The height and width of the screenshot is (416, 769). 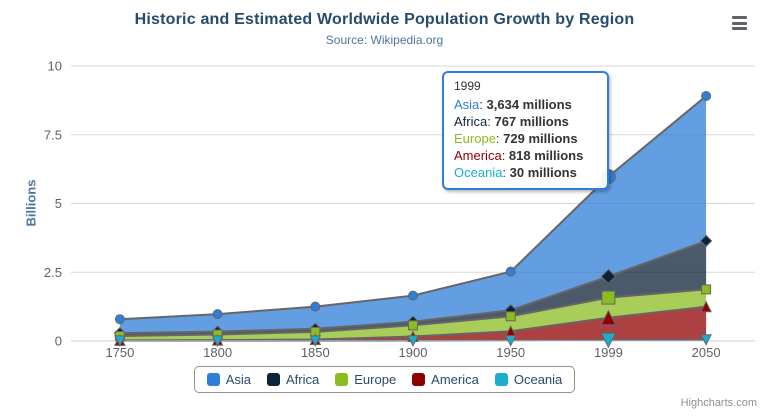 What do you see at coordinates (540, 138) in the screenshot?
I see `tooltip-series-value: 729 millions` at bounding box center [540, 138].